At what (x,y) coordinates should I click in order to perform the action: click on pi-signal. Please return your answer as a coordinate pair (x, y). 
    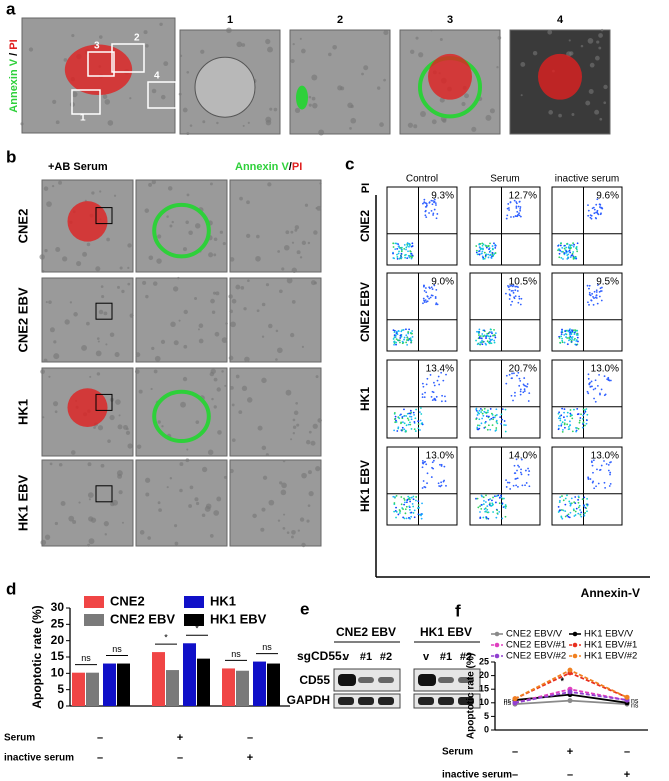
    Looking at the image, I should click on (560, 76).